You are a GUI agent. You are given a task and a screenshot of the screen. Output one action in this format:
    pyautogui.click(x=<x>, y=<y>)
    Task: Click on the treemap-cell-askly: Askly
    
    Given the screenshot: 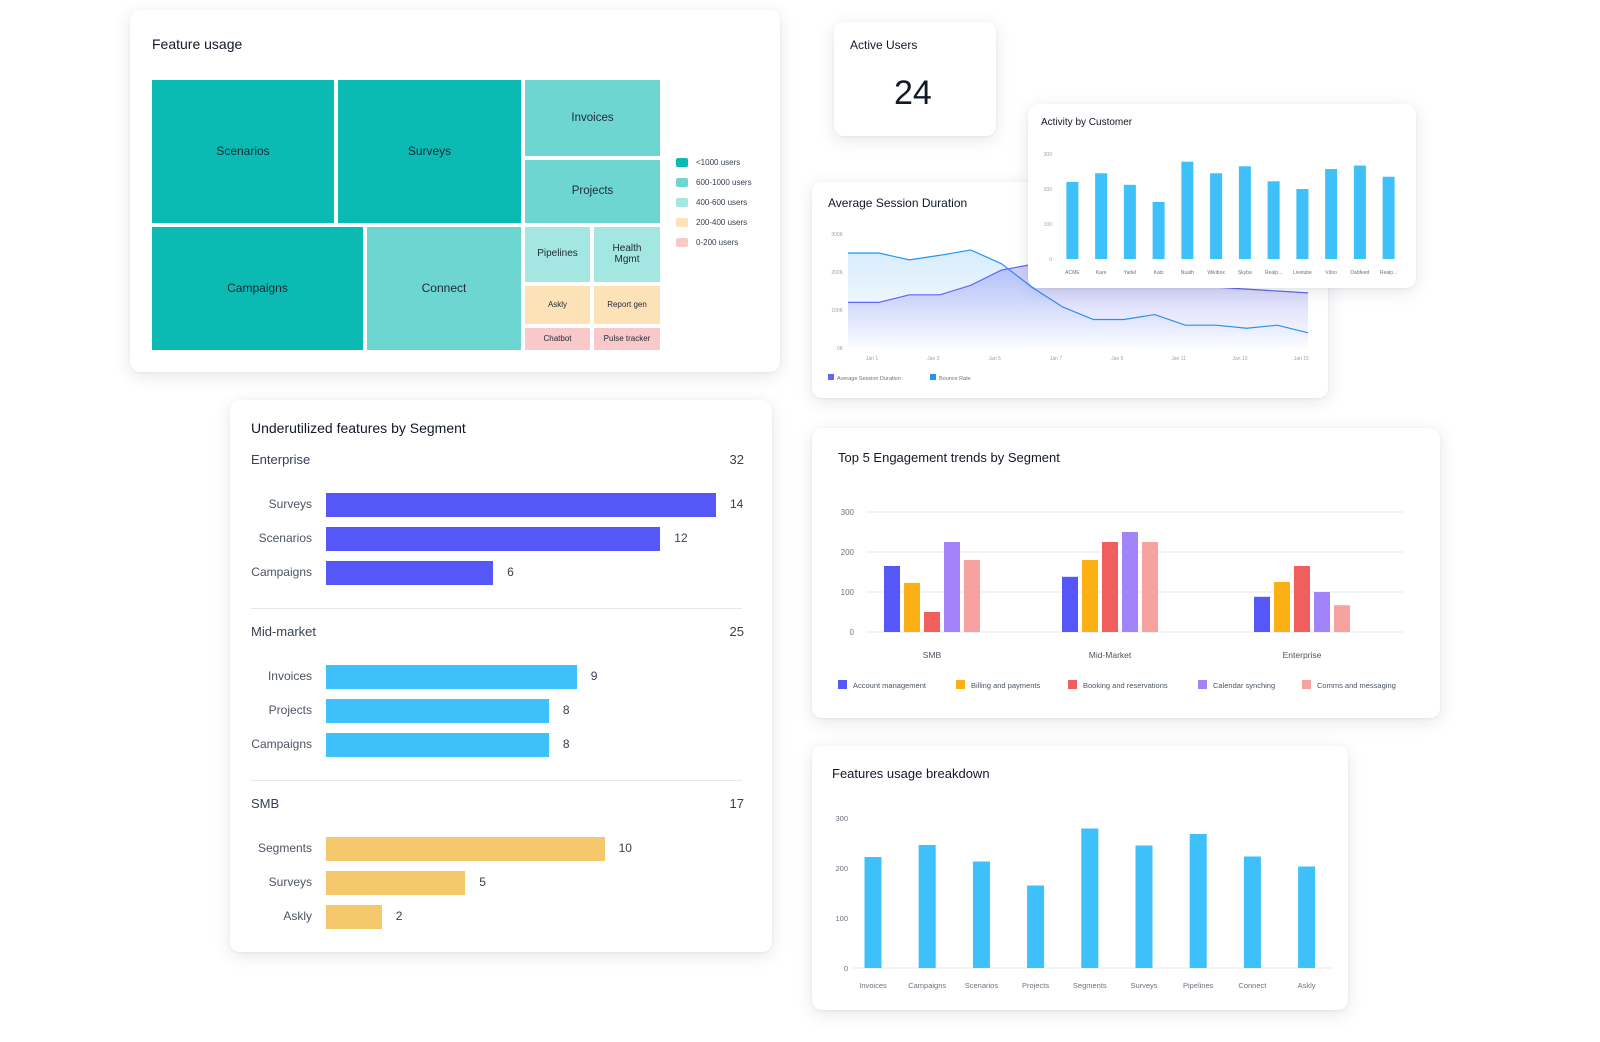 What is the action you would take?
    pyautogui.click(x=557, y=305)
    